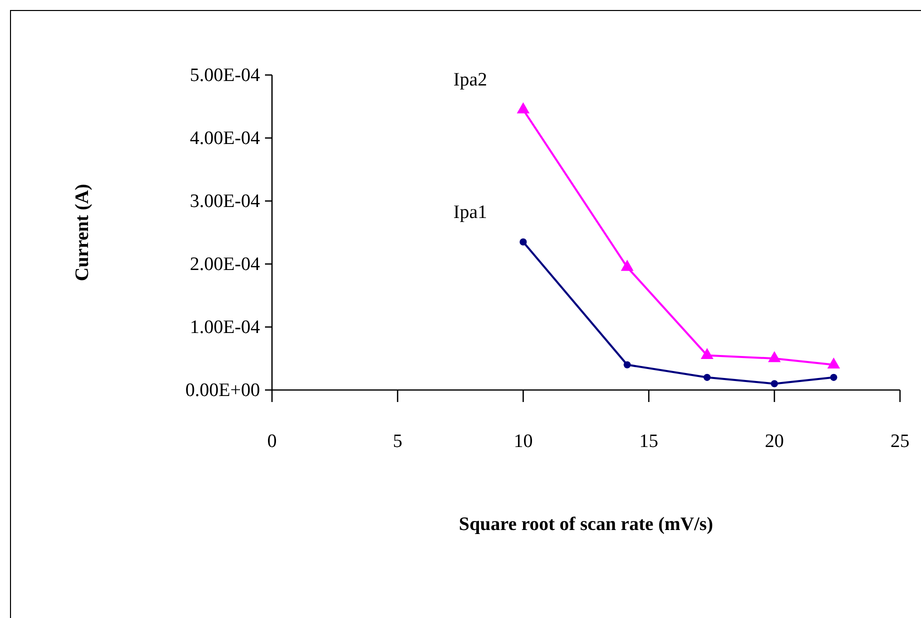 The width and height of the screenshot is (921, 618). Describe the element at coordinates (225, 75) in the screenshot. I see `y-tick-label: 5.00E-04` at that location.